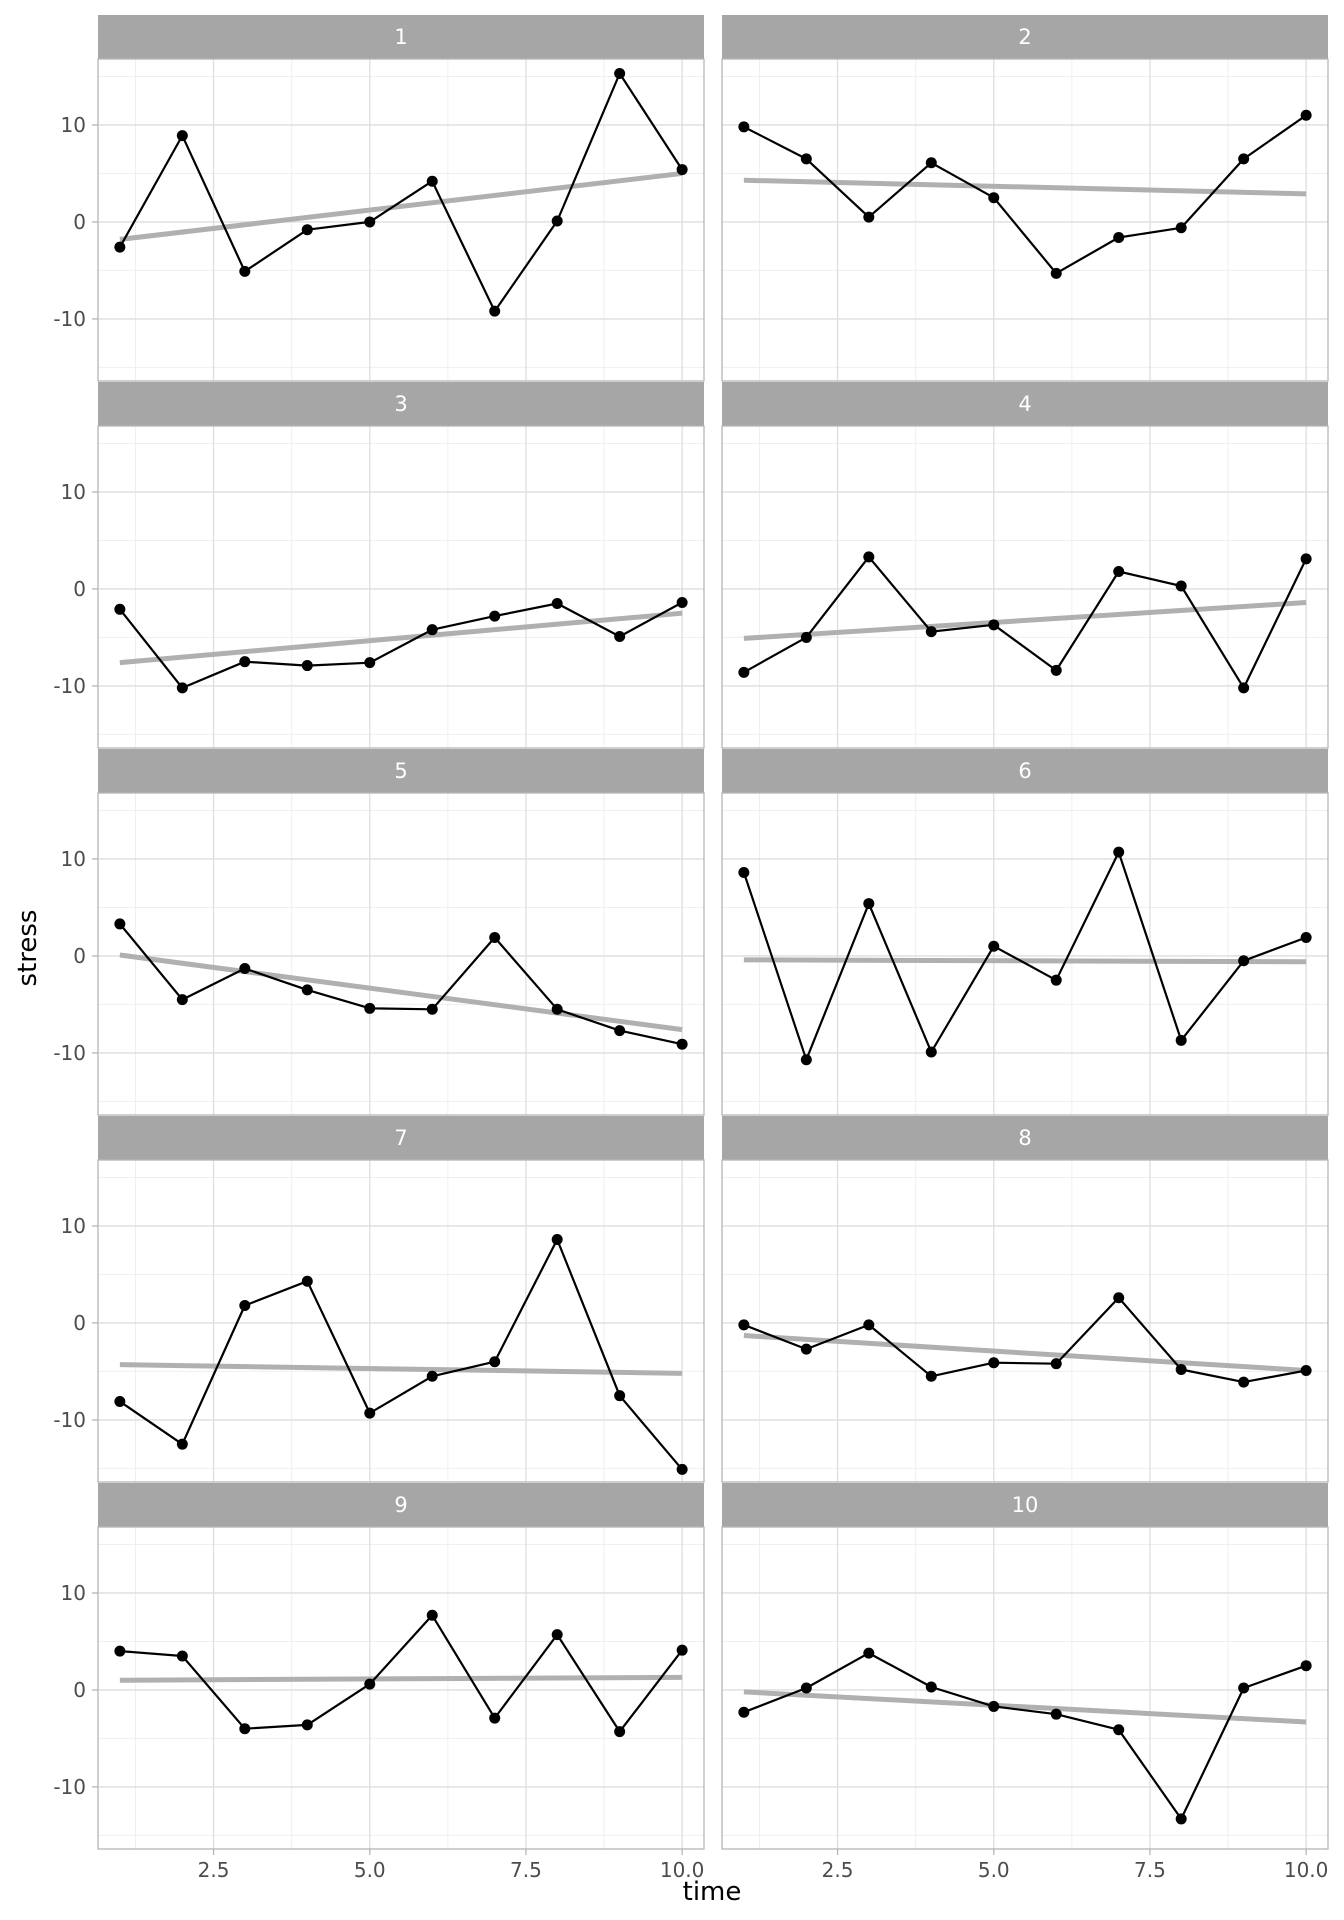  I want to click on facet-strip-label: 6, so click(1024, 771).